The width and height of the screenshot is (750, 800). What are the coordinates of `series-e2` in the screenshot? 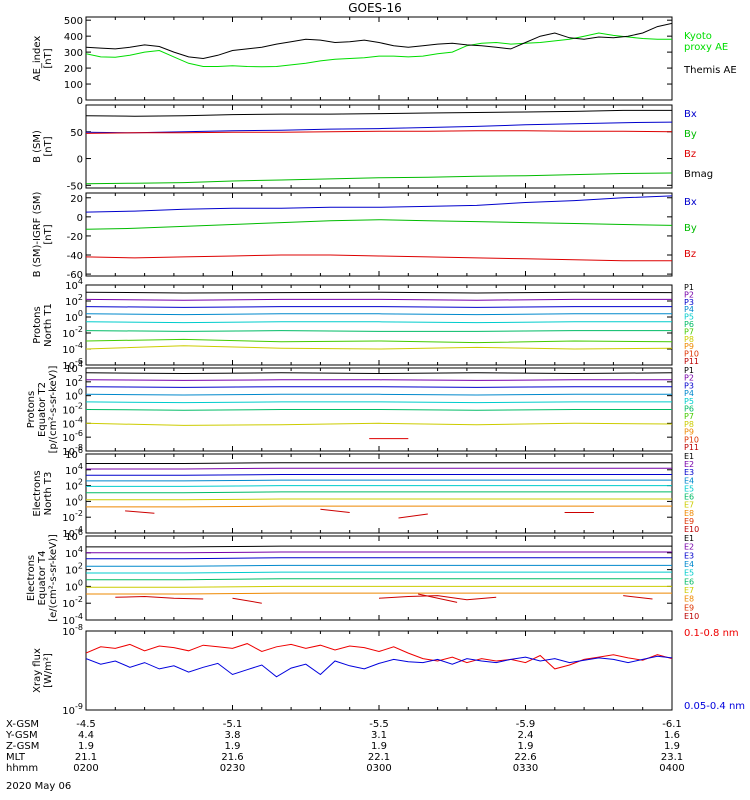 It's located at (379, 552).